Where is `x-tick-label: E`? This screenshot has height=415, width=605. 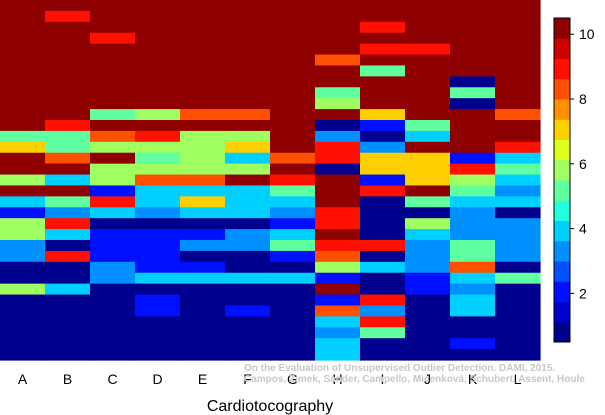 x-tick-label: E is located at coordinates (202, 379).